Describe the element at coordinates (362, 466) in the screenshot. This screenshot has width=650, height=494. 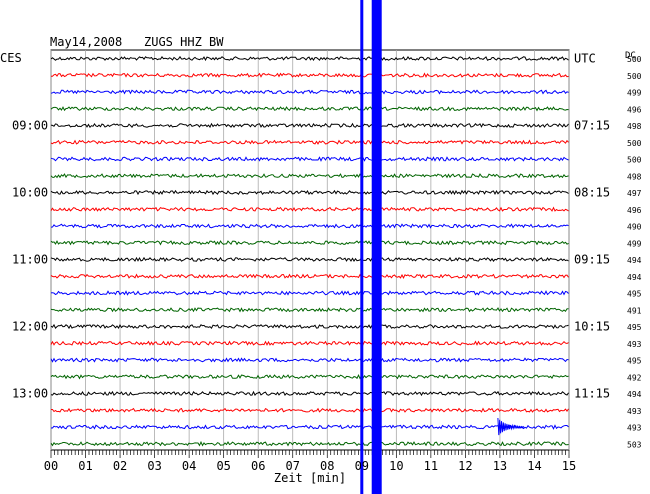
I see `x-tick-label: 09` at that location.